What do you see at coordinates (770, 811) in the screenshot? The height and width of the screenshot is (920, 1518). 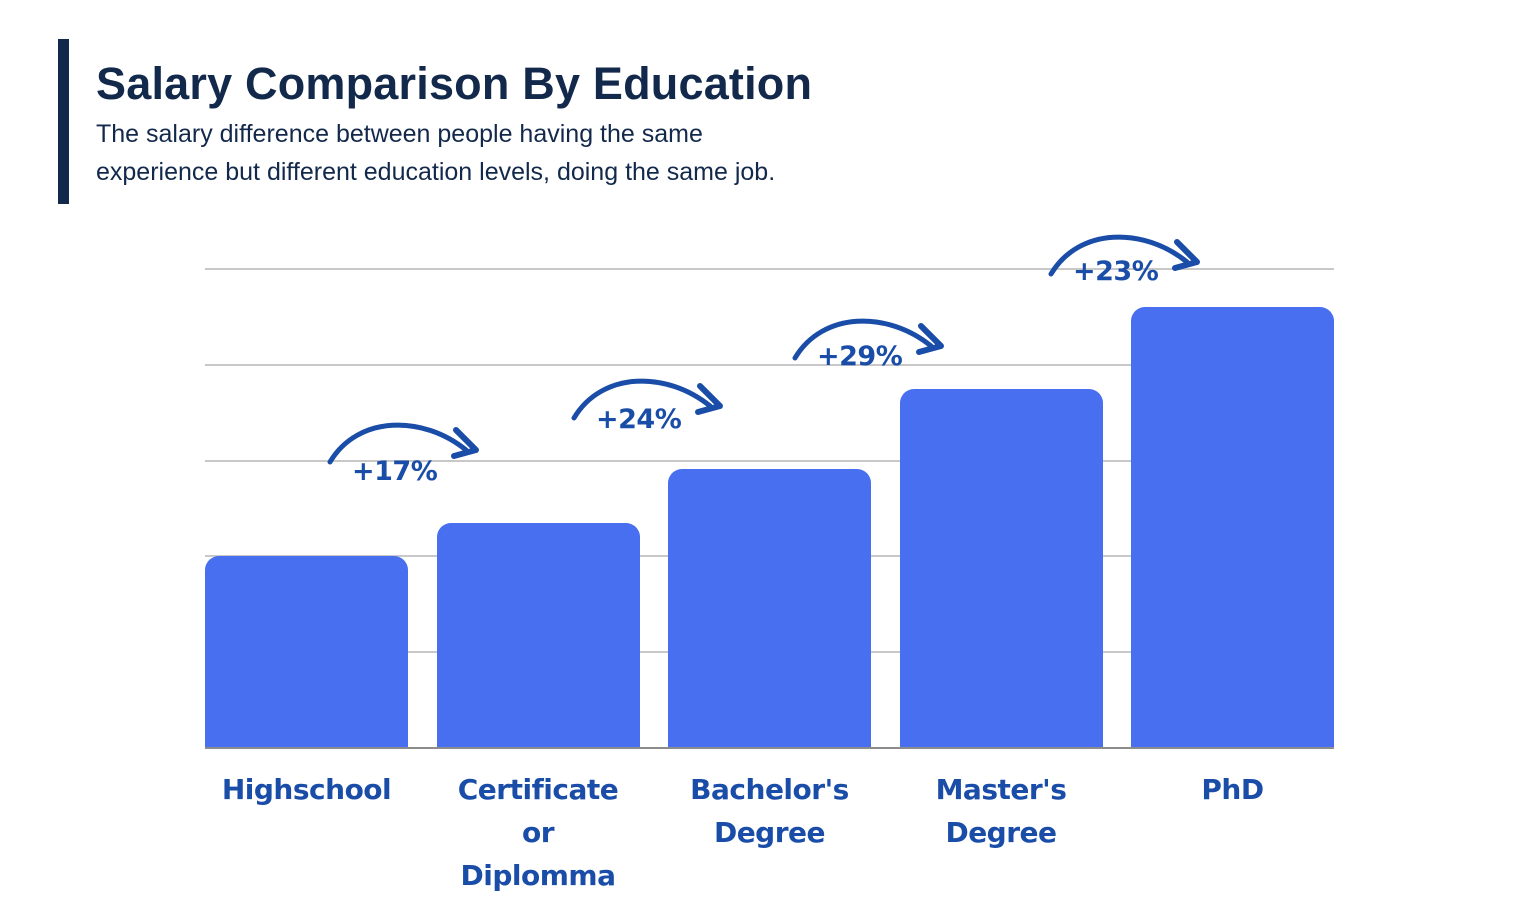 I see `x-axis-label: Bachelor's Degree` at bounding box center [770, 811].